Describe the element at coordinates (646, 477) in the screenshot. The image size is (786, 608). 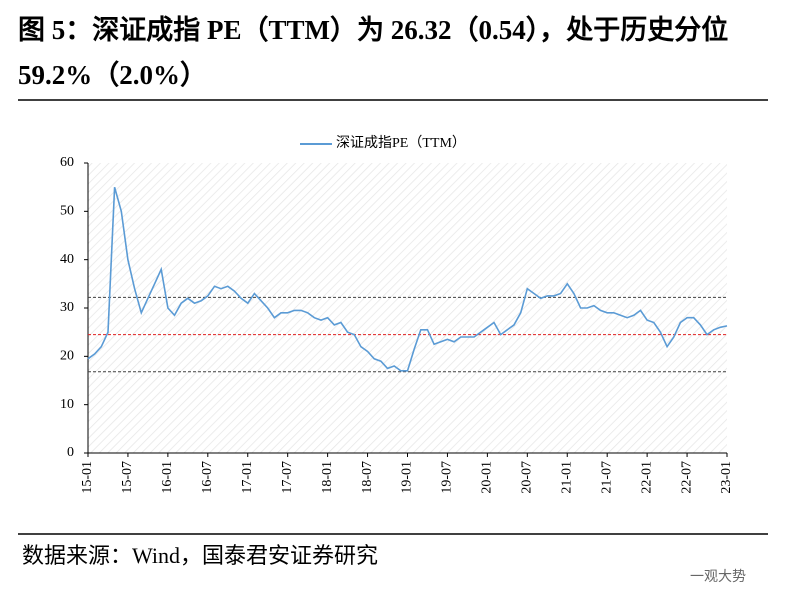
I see `x-tick-label: 22-01` at that location.